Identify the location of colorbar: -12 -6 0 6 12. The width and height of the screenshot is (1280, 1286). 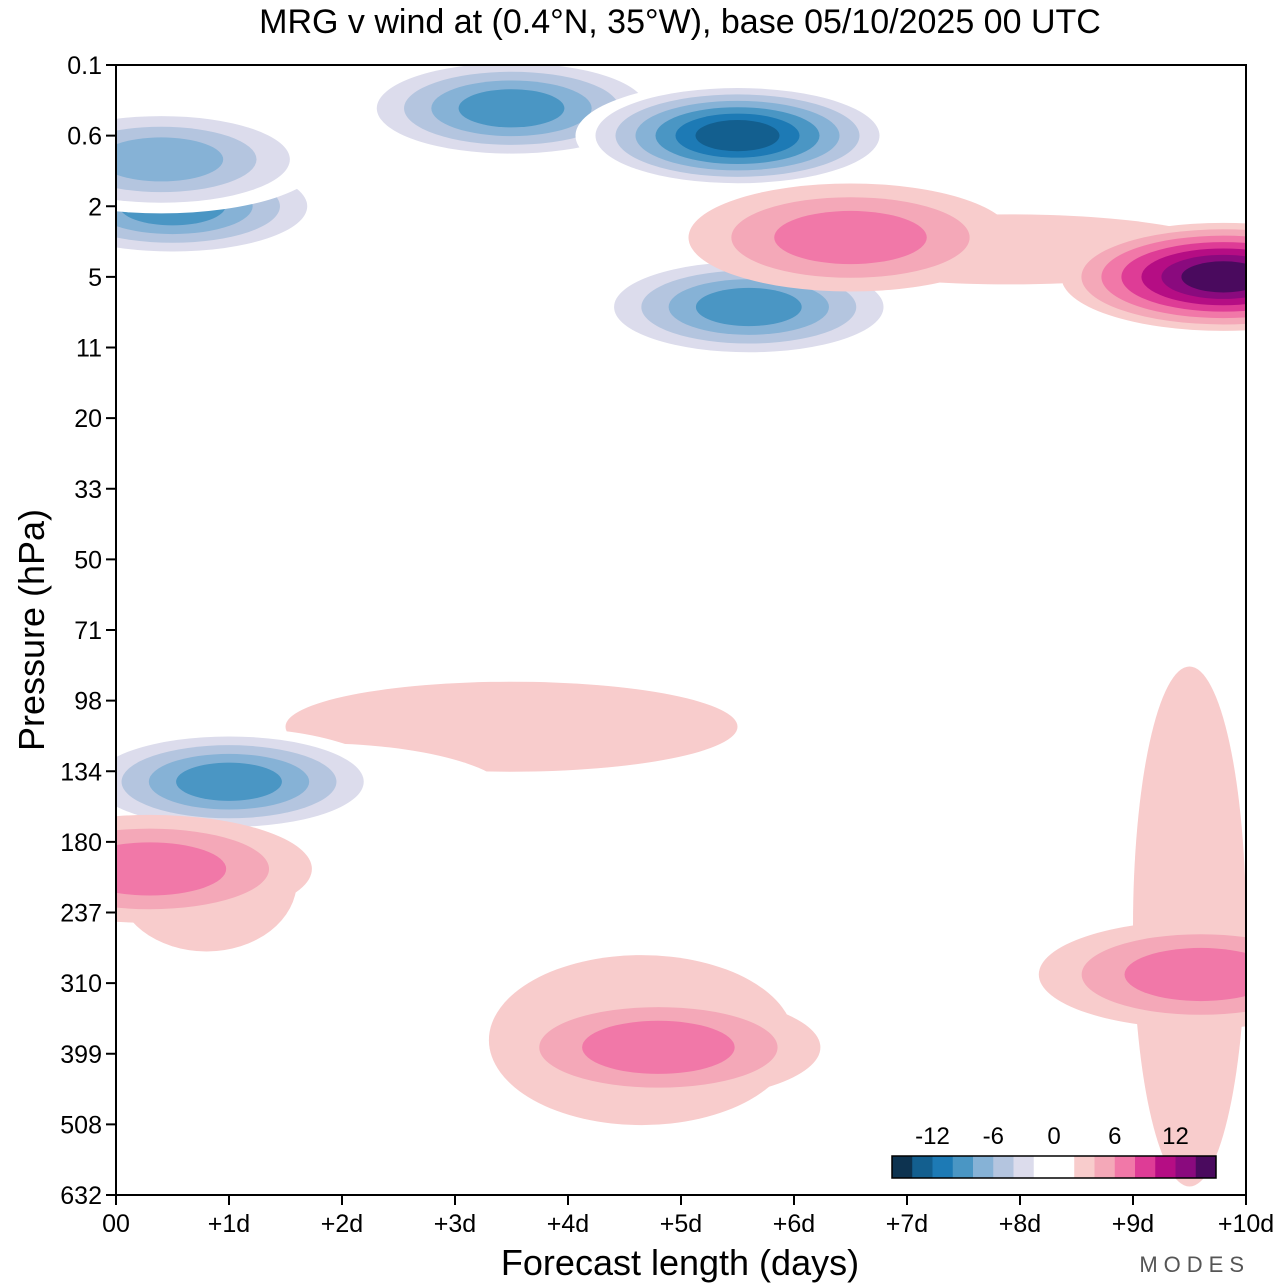
(1054, 1151).